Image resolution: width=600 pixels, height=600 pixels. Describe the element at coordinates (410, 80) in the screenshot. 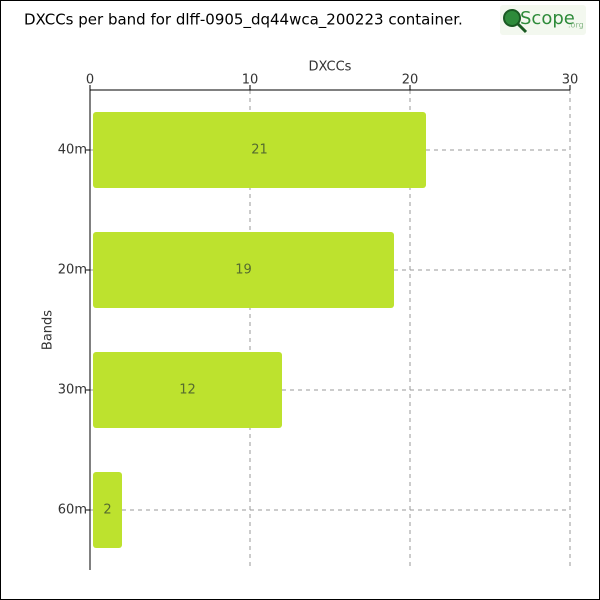

I see `x-tick-label: 20` at that location.